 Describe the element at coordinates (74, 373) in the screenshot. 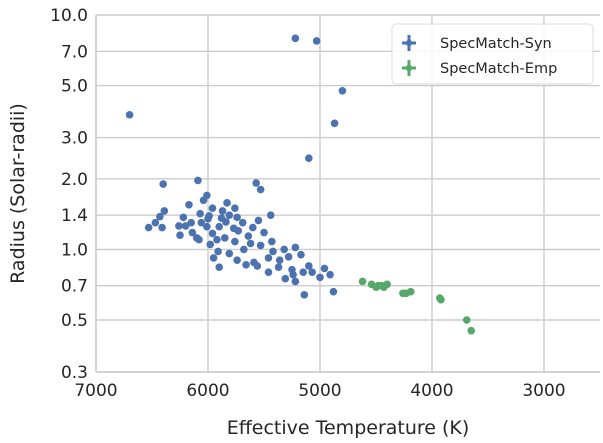

I see `y-tick-label: 0.3` at that location.